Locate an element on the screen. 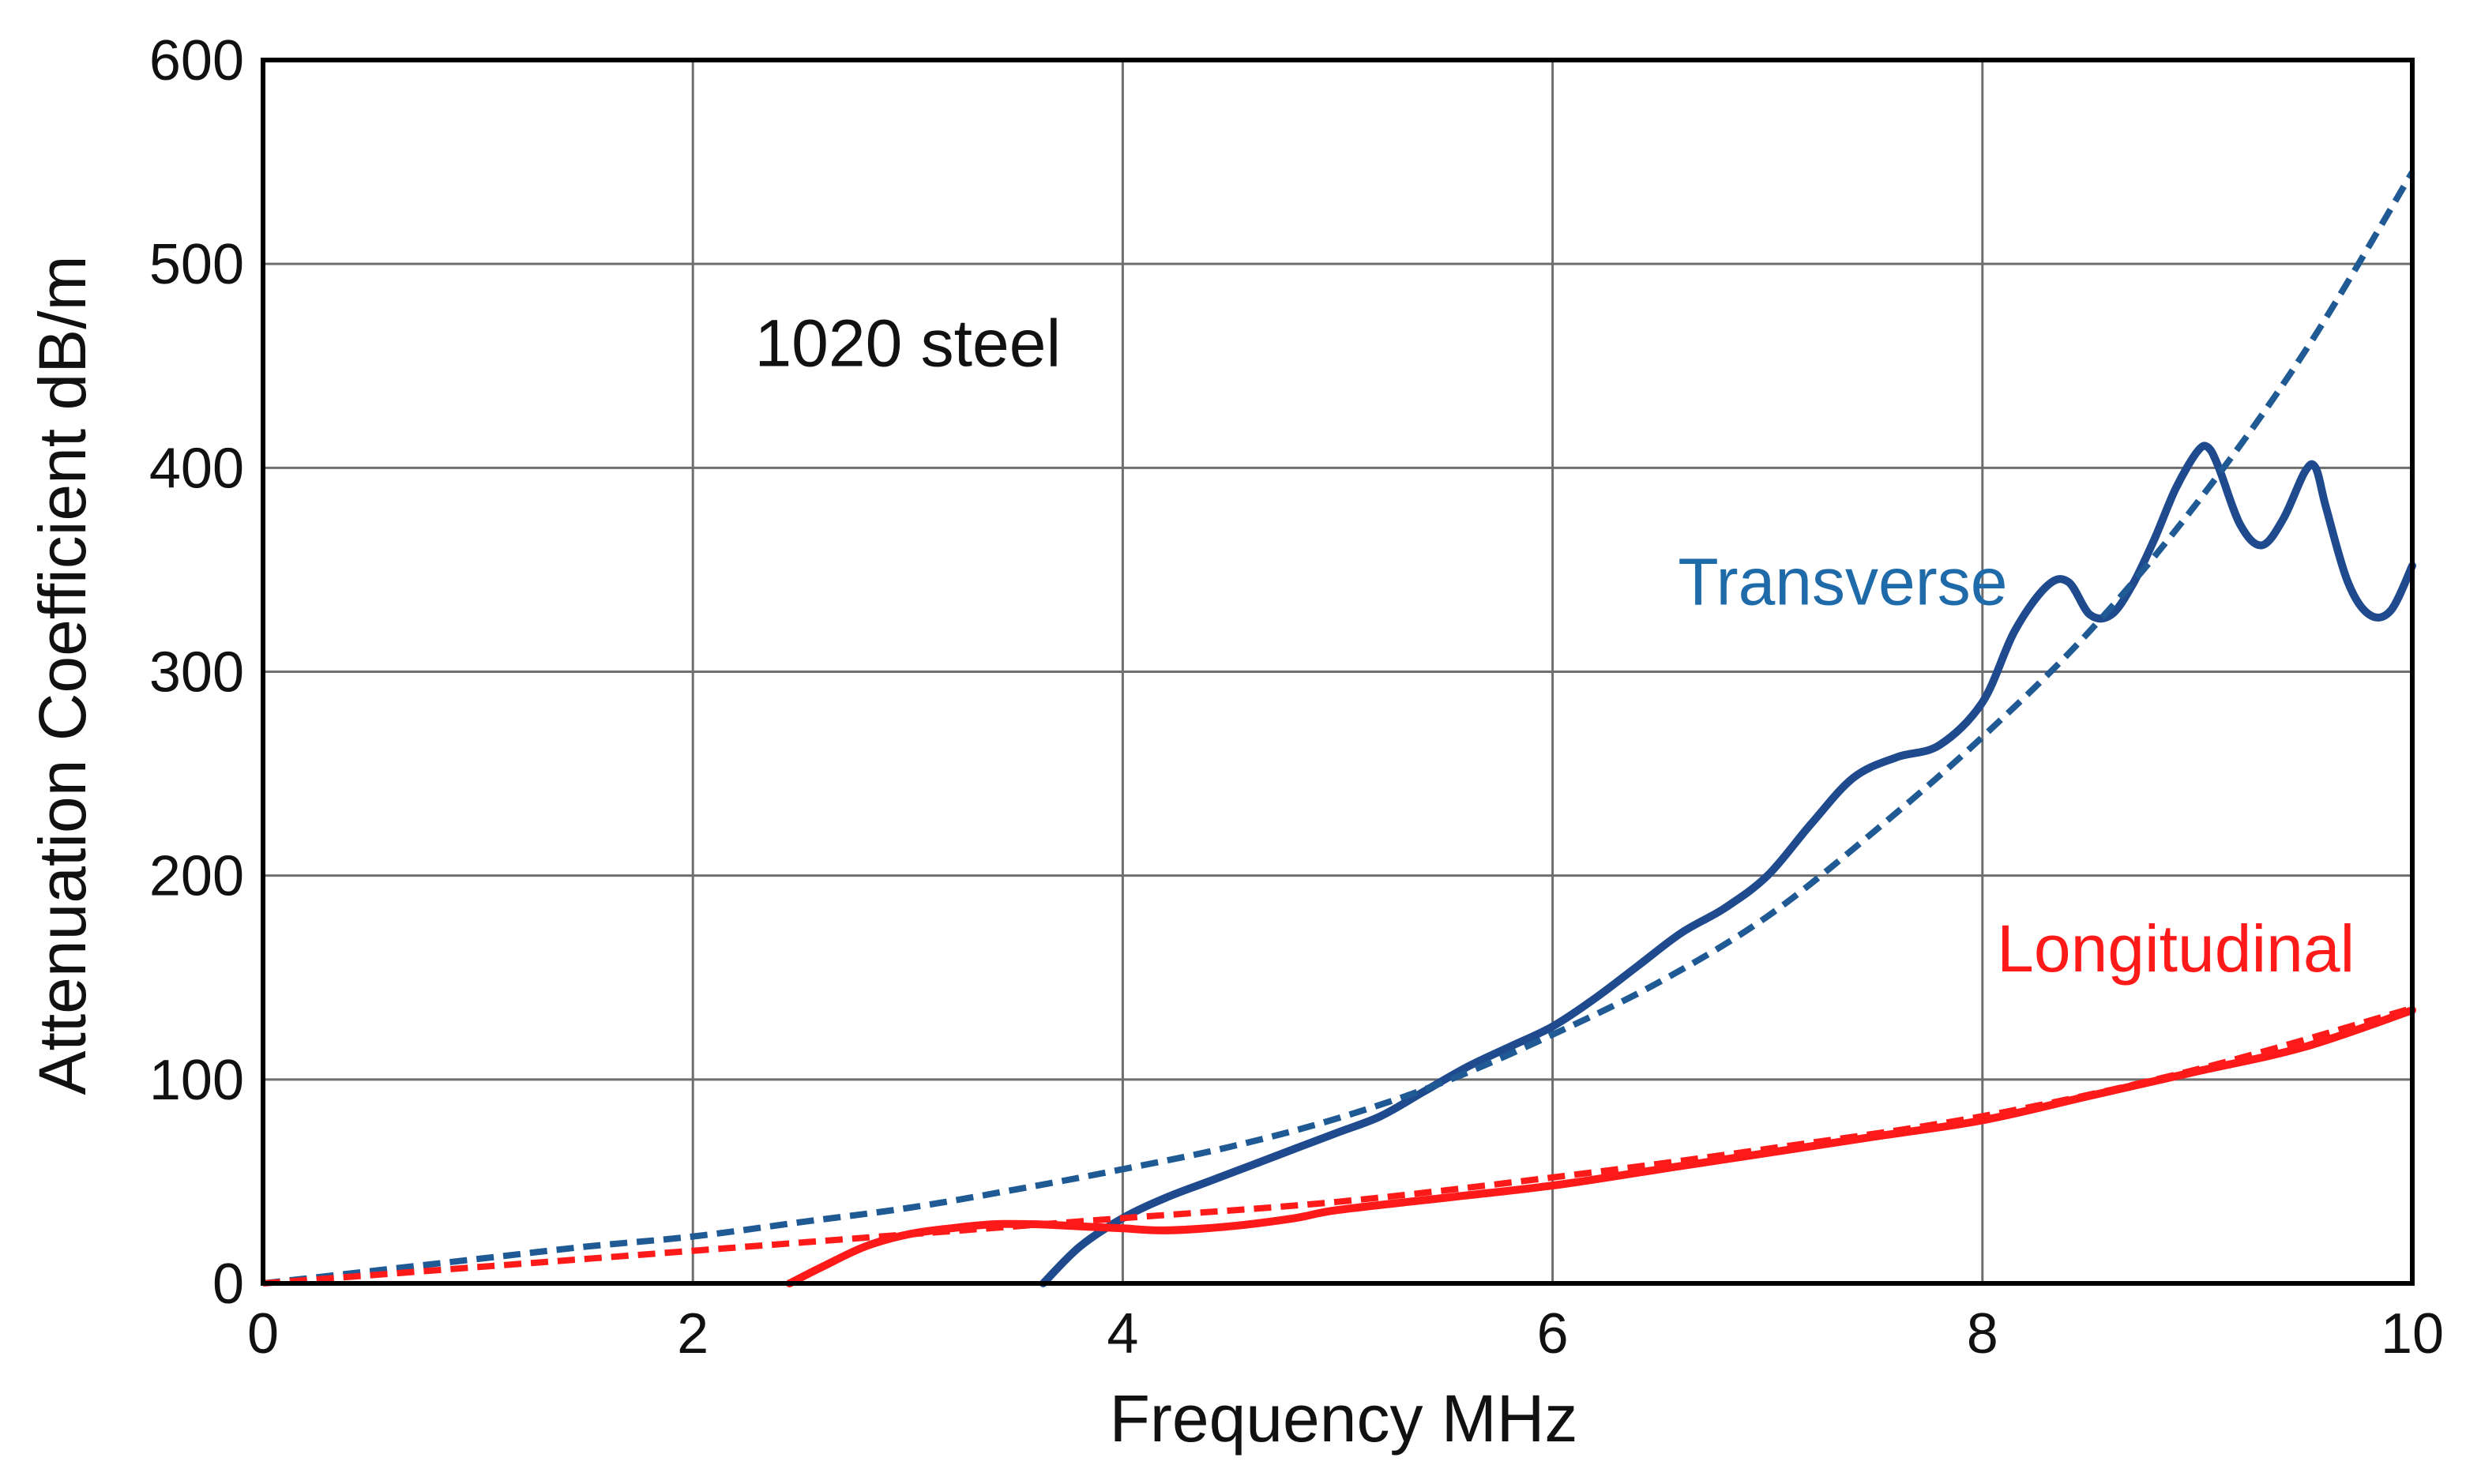 Image resolution: width=2466 pixels, height=1484 pixels. annotation-longitudinal: Longitudinal is located at coordinates (2176, 949).